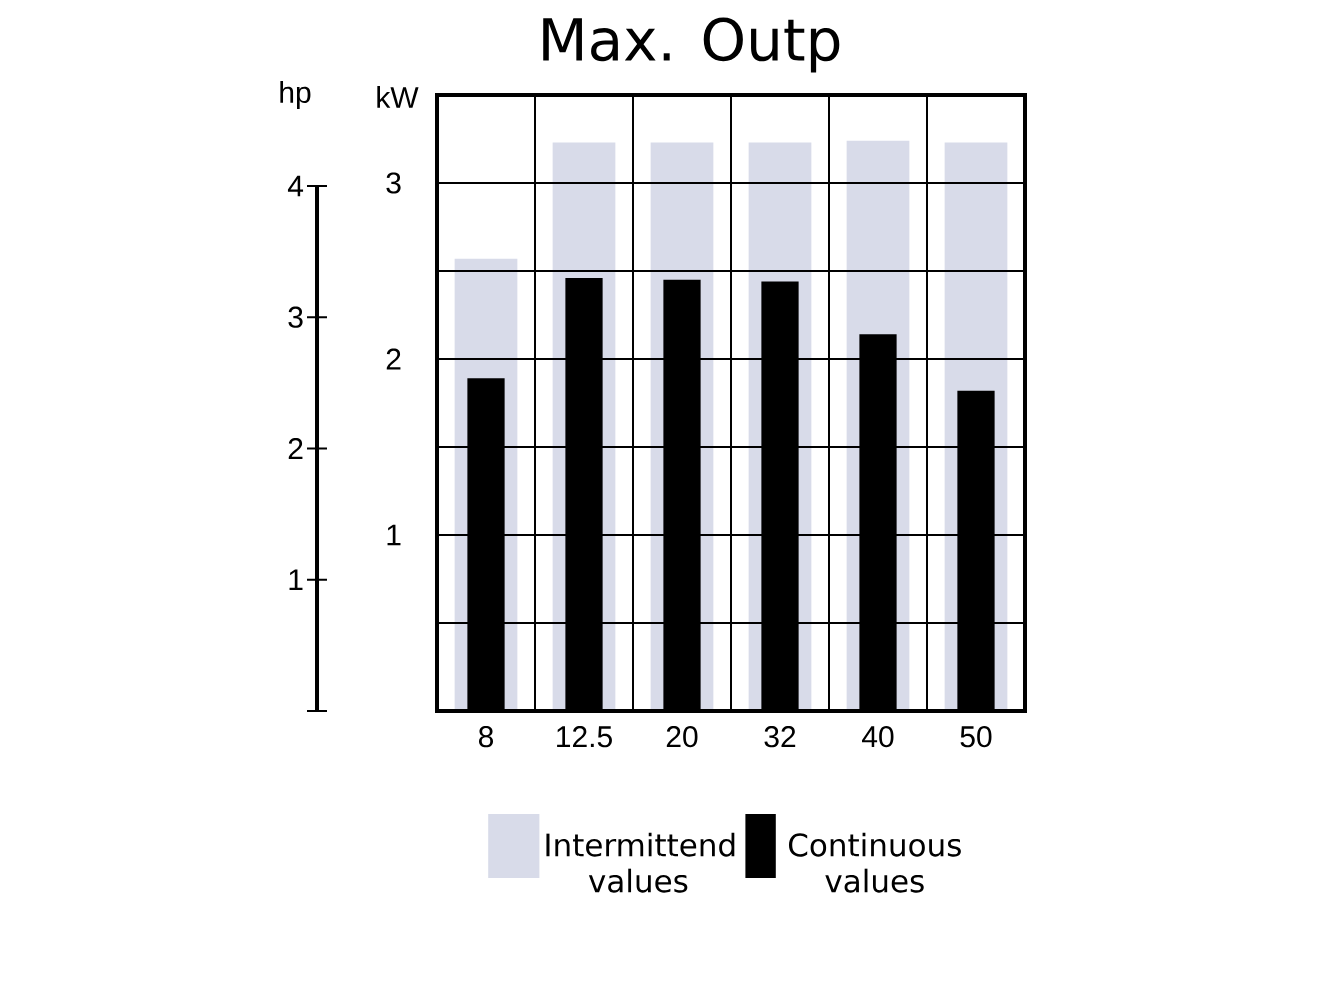 The height and width of the screenshot is (992, 1323). I want to click on x-tick-label: 32, so click(780, 737).